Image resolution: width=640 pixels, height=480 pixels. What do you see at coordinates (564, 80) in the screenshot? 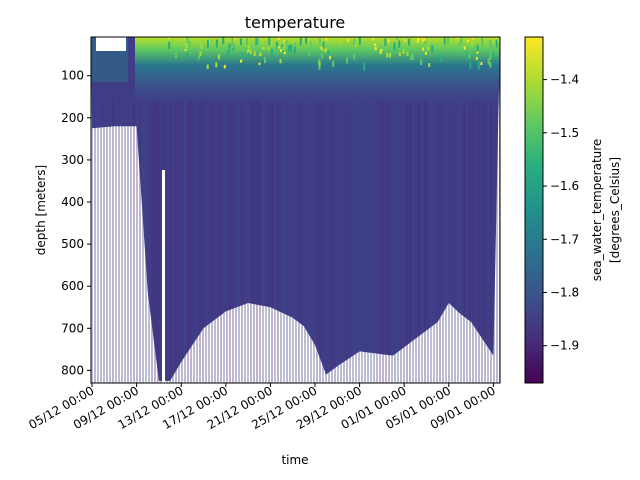
I see `colorbar-tick-label: −1.4` at bounding box center [564, 80].